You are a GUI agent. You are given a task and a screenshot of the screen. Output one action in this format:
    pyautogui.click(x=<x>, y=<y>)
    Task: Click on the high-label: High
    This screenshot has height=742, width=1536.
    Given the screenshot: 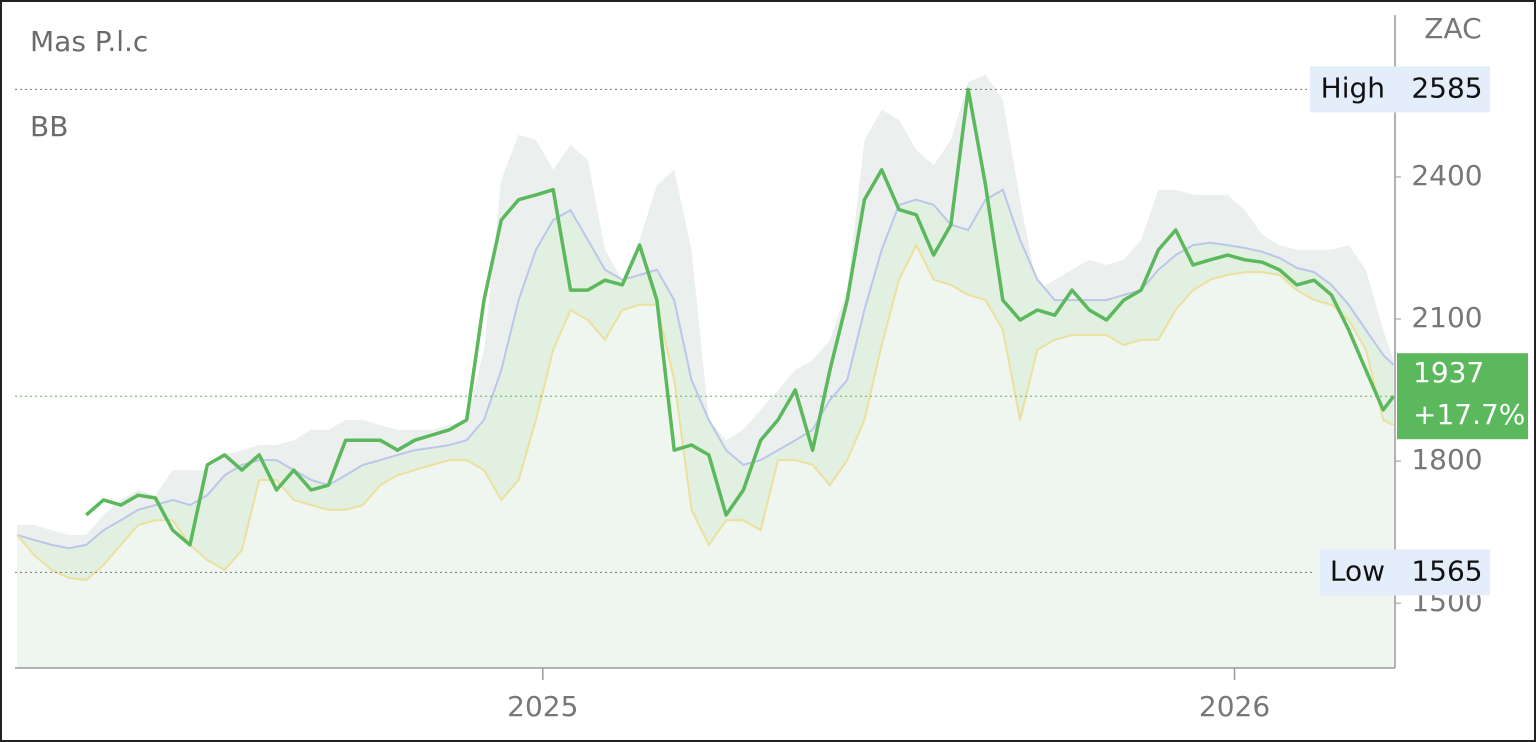 What is the action you would take?
    pyautogui.click(x=1353, y=87)
    